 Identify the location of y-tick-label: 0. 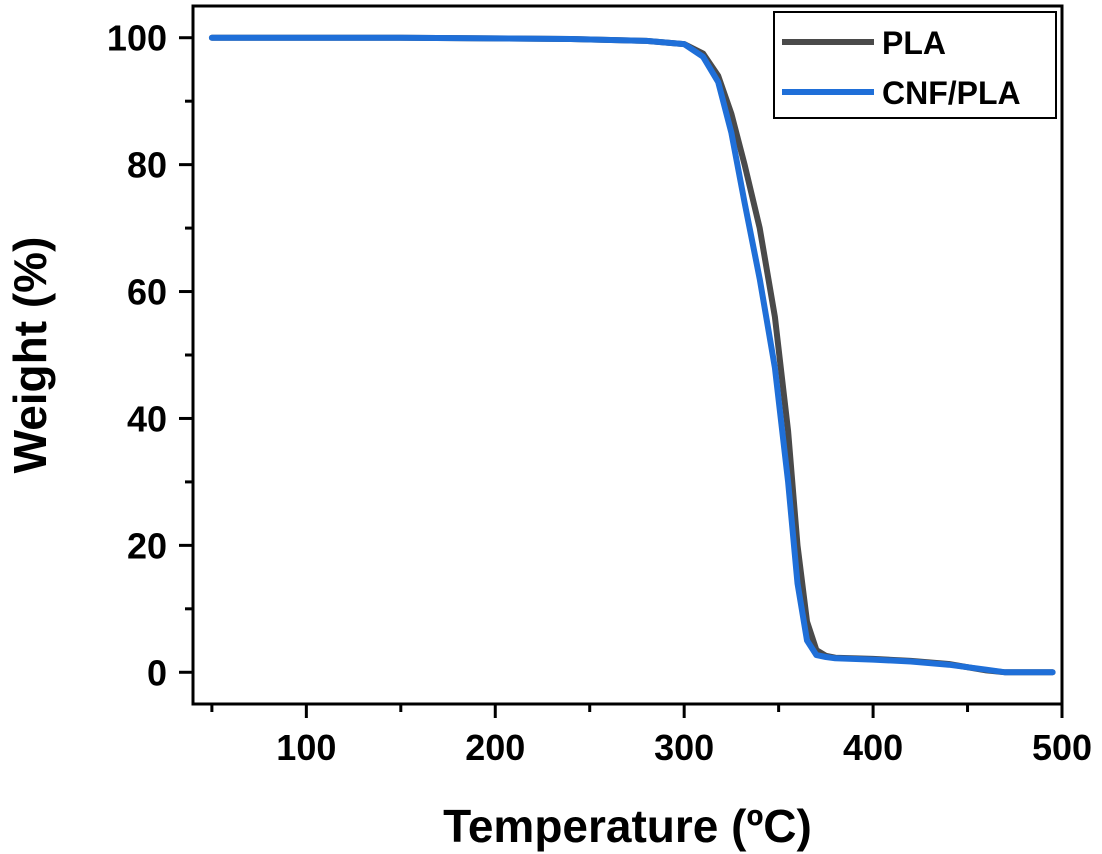
(157, 672).